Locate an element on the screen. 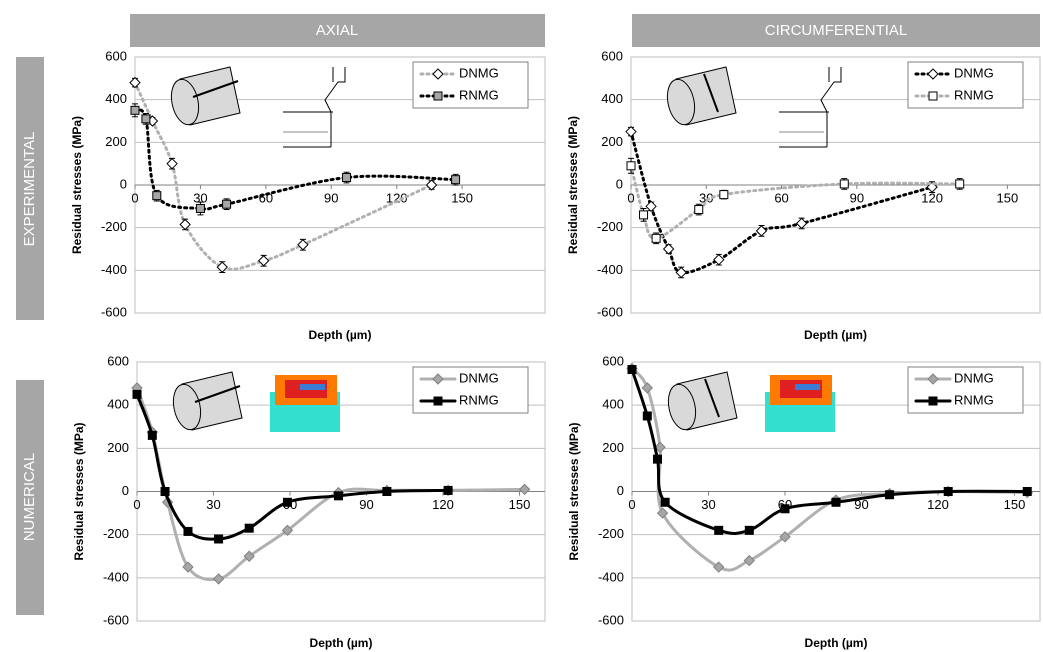  column-header: CIRCUMFERENTIAL is located at coordinates (836, 30).